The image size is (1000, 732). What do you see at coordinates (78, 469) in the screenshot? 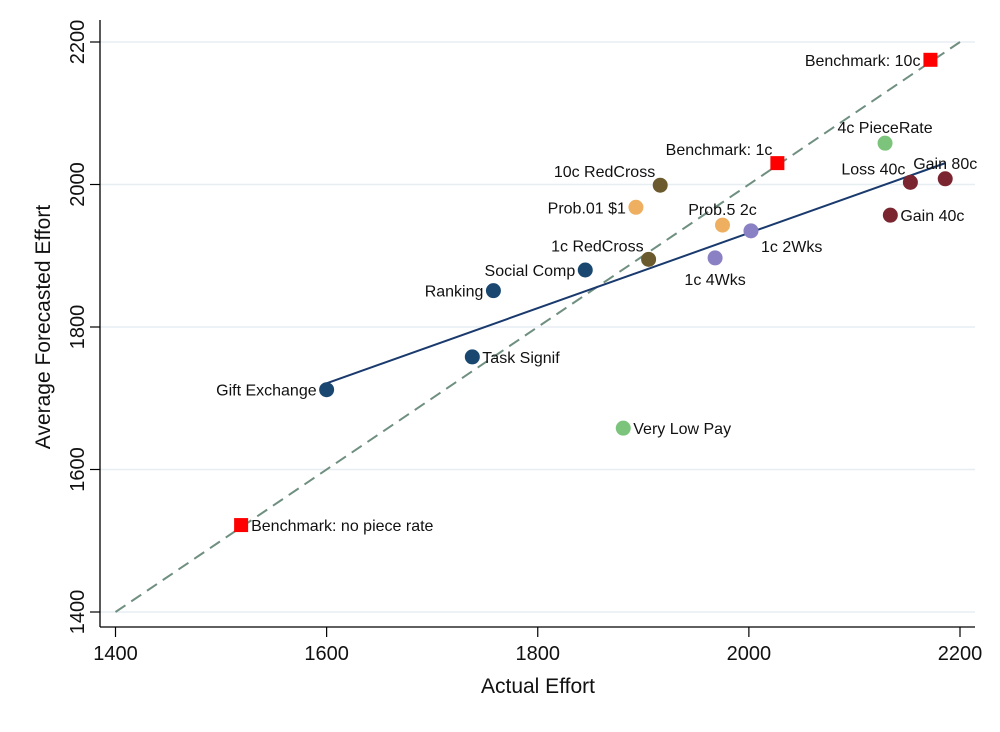
I see `y-tick-label: 1600` at bounding box center [78, 469].